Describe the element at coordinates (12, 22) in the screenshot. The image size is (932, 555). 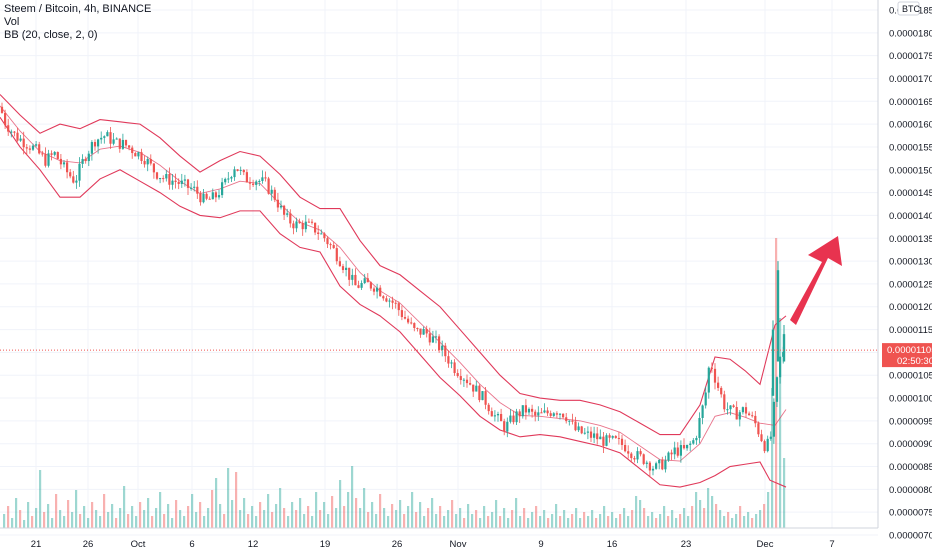
I see `legend-volume: Vol` at that location.